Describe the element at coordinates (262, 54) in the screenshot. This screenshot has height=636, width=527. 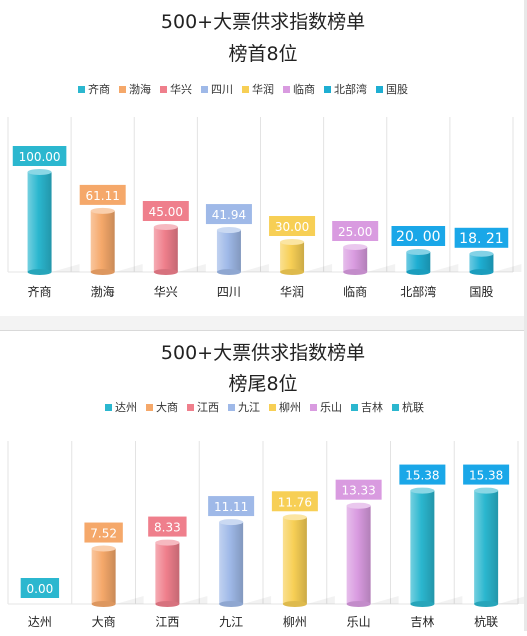
I see `chart-subtitle: 榜首8位` at that location.